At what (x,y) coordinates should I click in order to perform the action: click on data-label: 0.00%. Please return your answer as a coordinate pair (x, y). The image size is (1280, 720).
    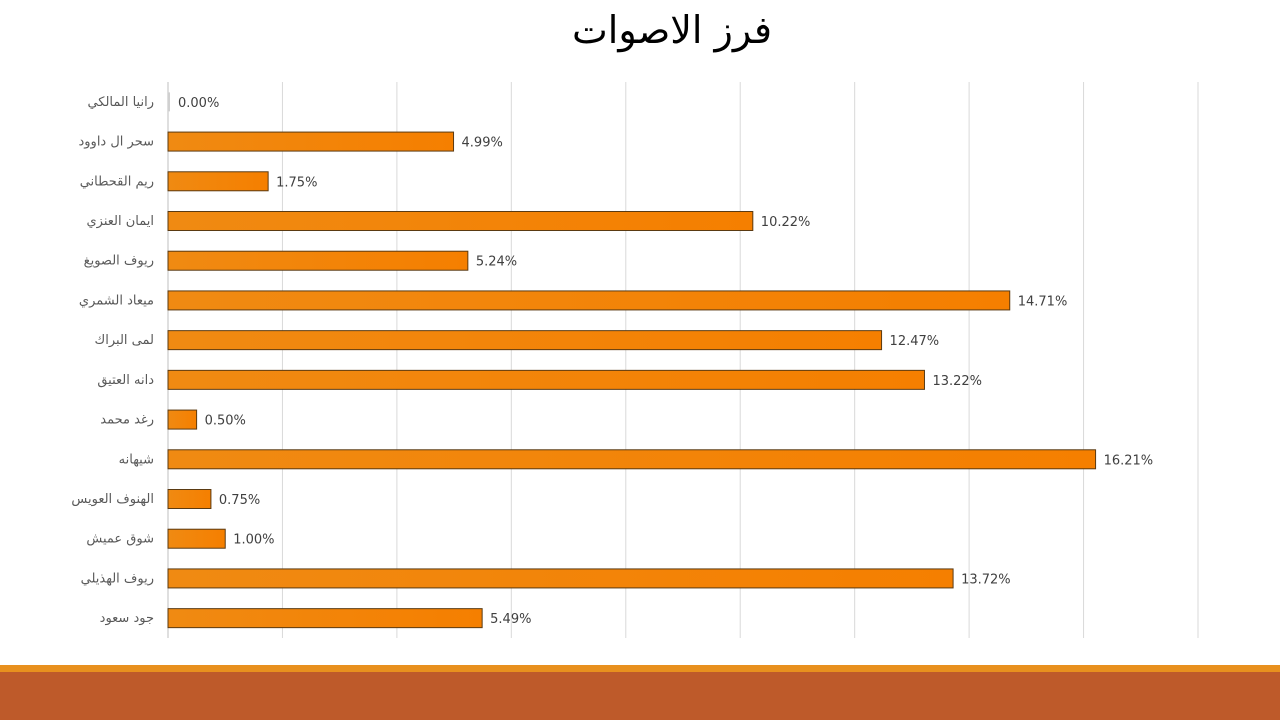
    Looking at the image, I should click on (198, 103).